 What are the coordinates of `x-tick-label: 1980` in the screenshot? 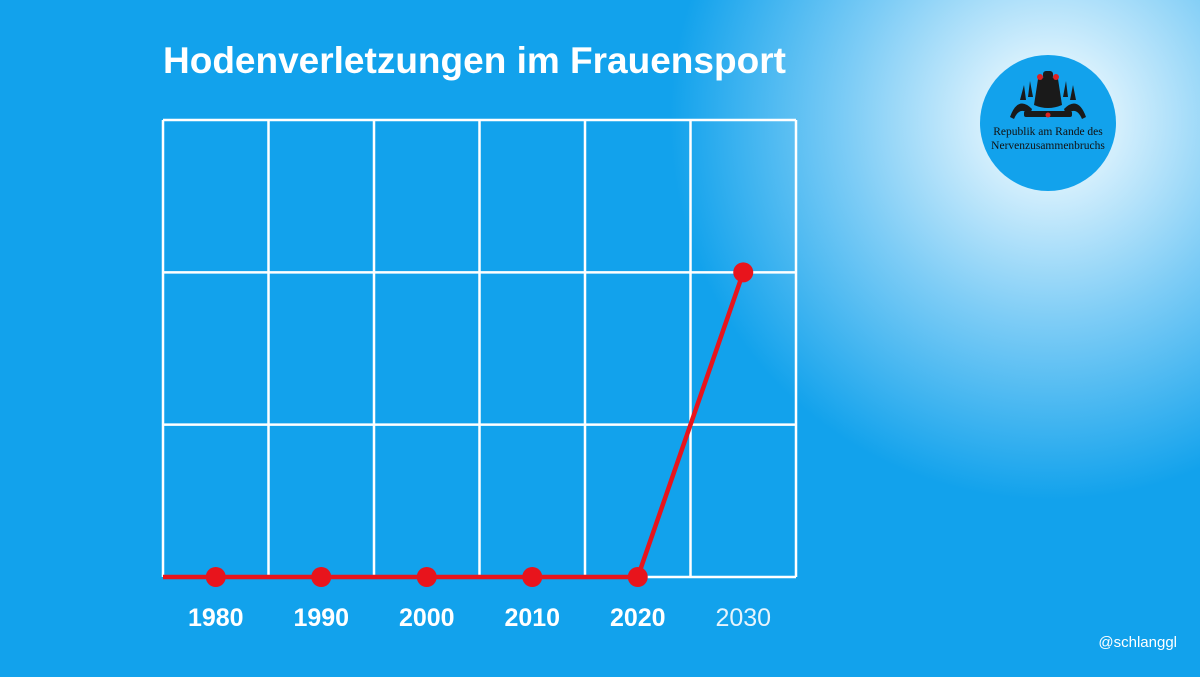 It's located at (216, 618).